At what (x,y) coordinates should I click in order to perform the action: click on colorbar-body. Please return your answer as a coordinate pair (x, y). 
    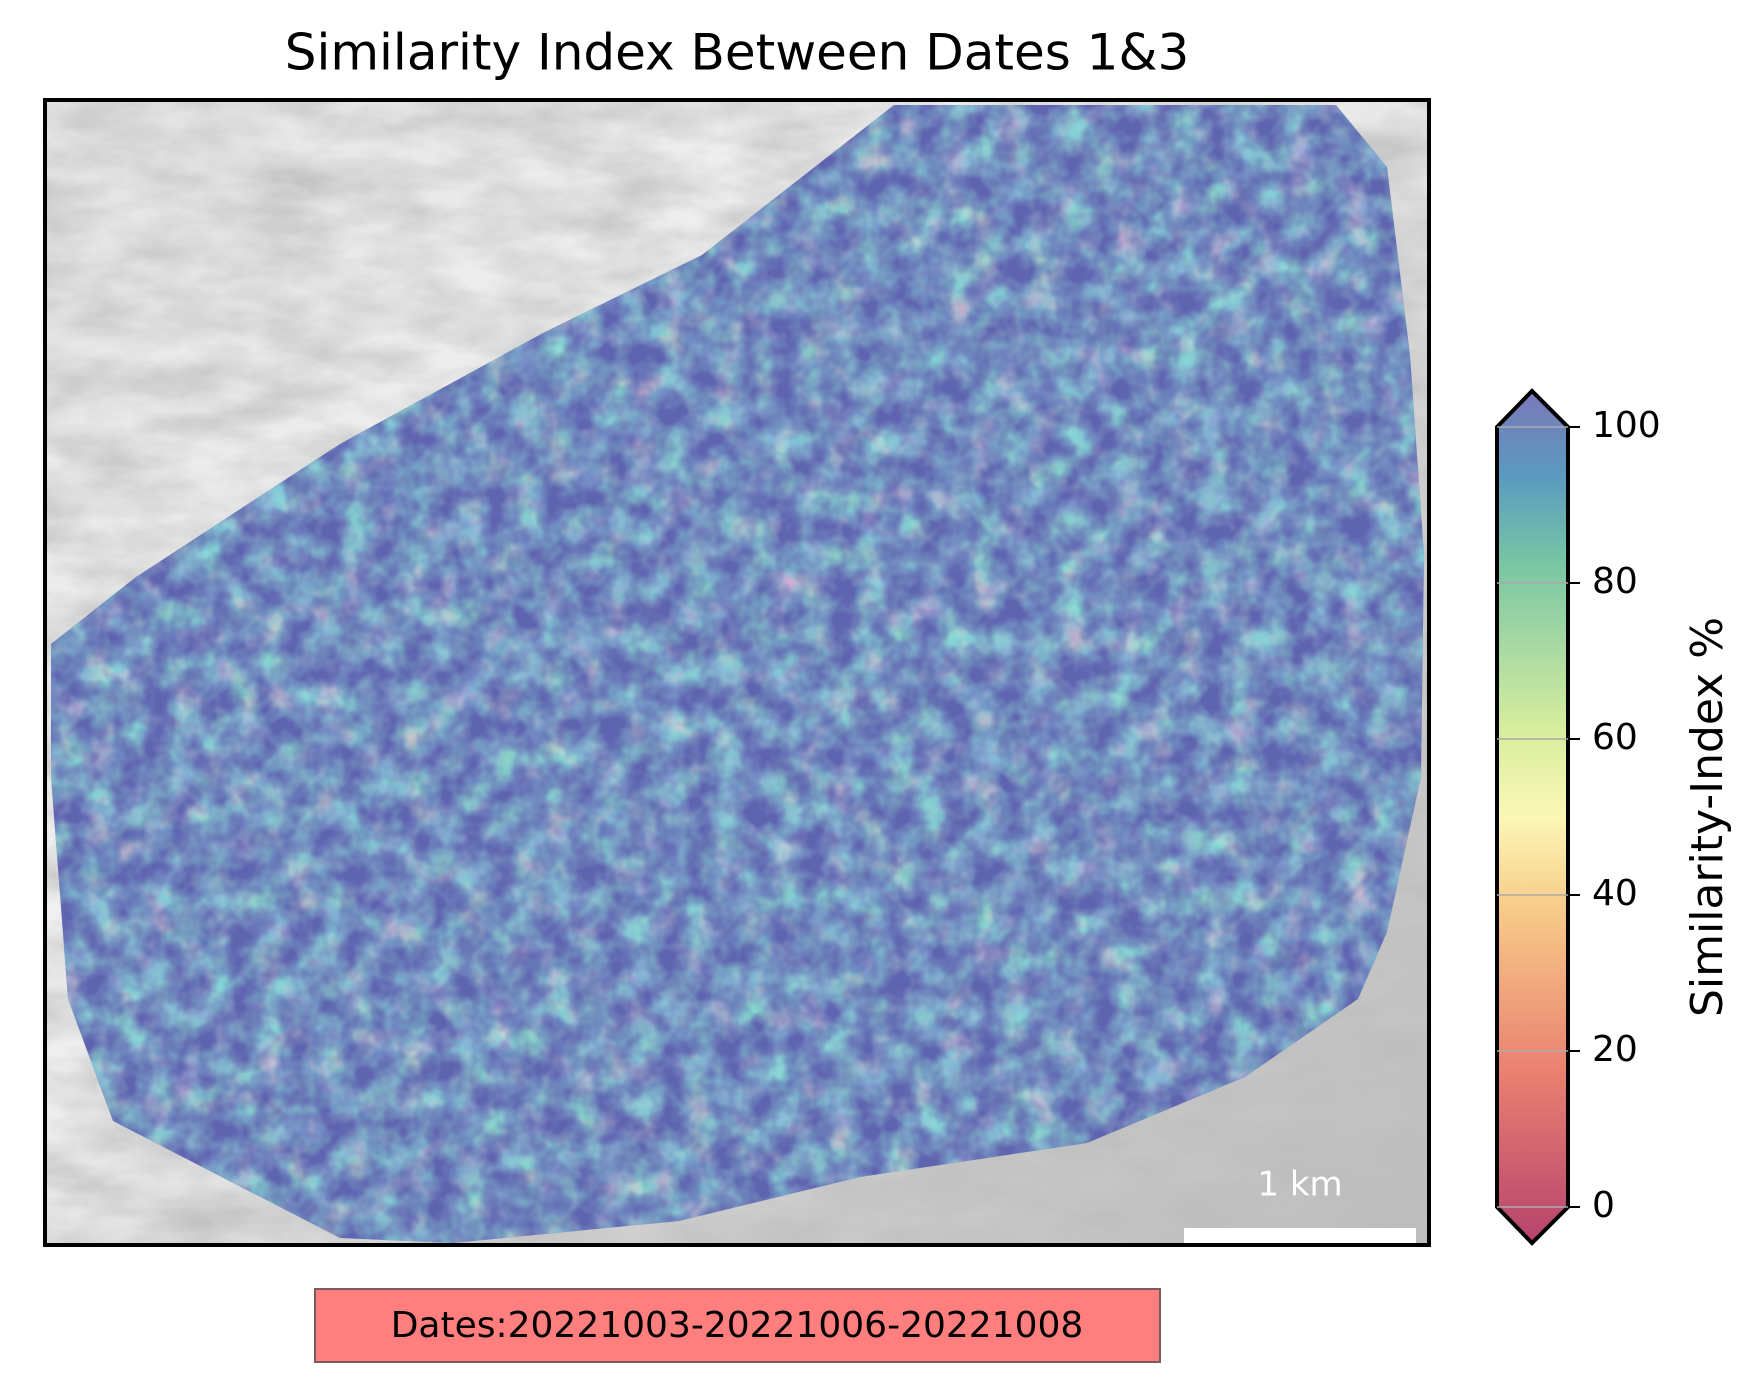
    Looking at the image, I should click on (1532, 817).